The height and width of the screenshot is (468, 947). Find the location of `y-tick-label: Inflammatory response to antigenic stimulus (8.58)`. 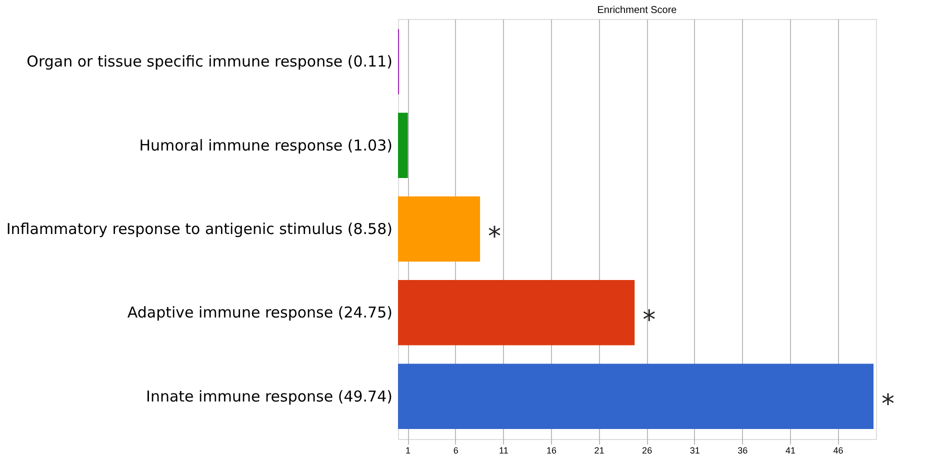

y-tick-label: Inflammatory response to antigenic stimulus (8.58) is located at coordinates (199, 229).